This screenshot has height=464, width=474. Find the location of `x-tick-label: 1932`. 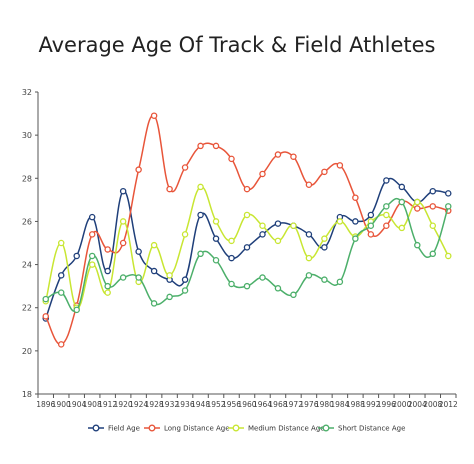

x-tick-label: 1932 is located at coordinates (169, 404).